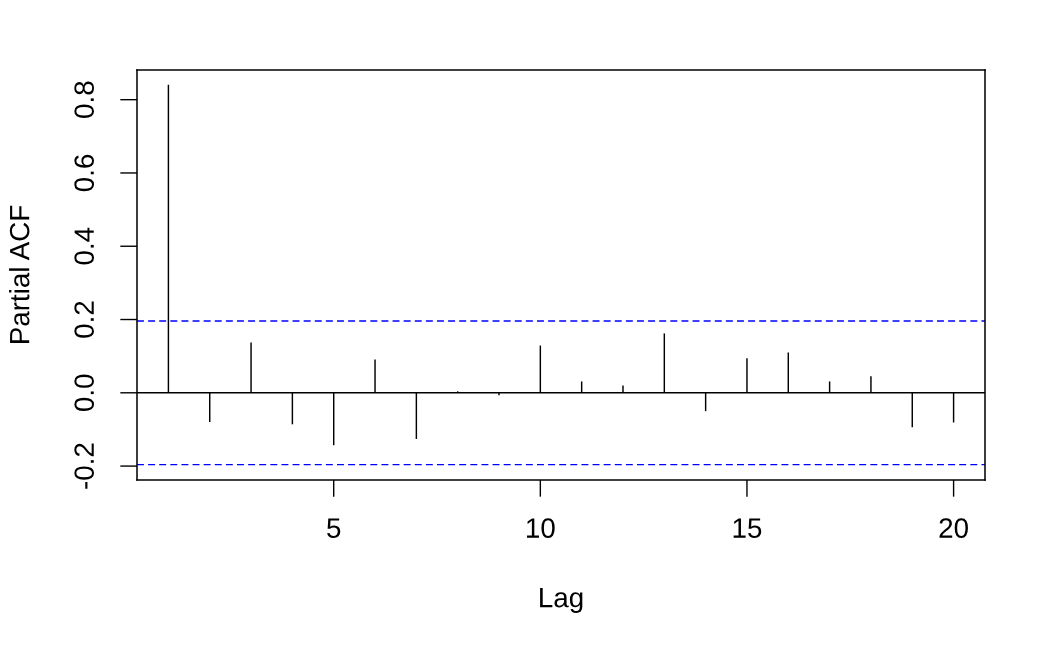 The image size is (1055, 652). What do you see at coordinates (84, 173) in the screenshot?
I see `y-tick-label: 0.6` at bounding box center [84, 173].